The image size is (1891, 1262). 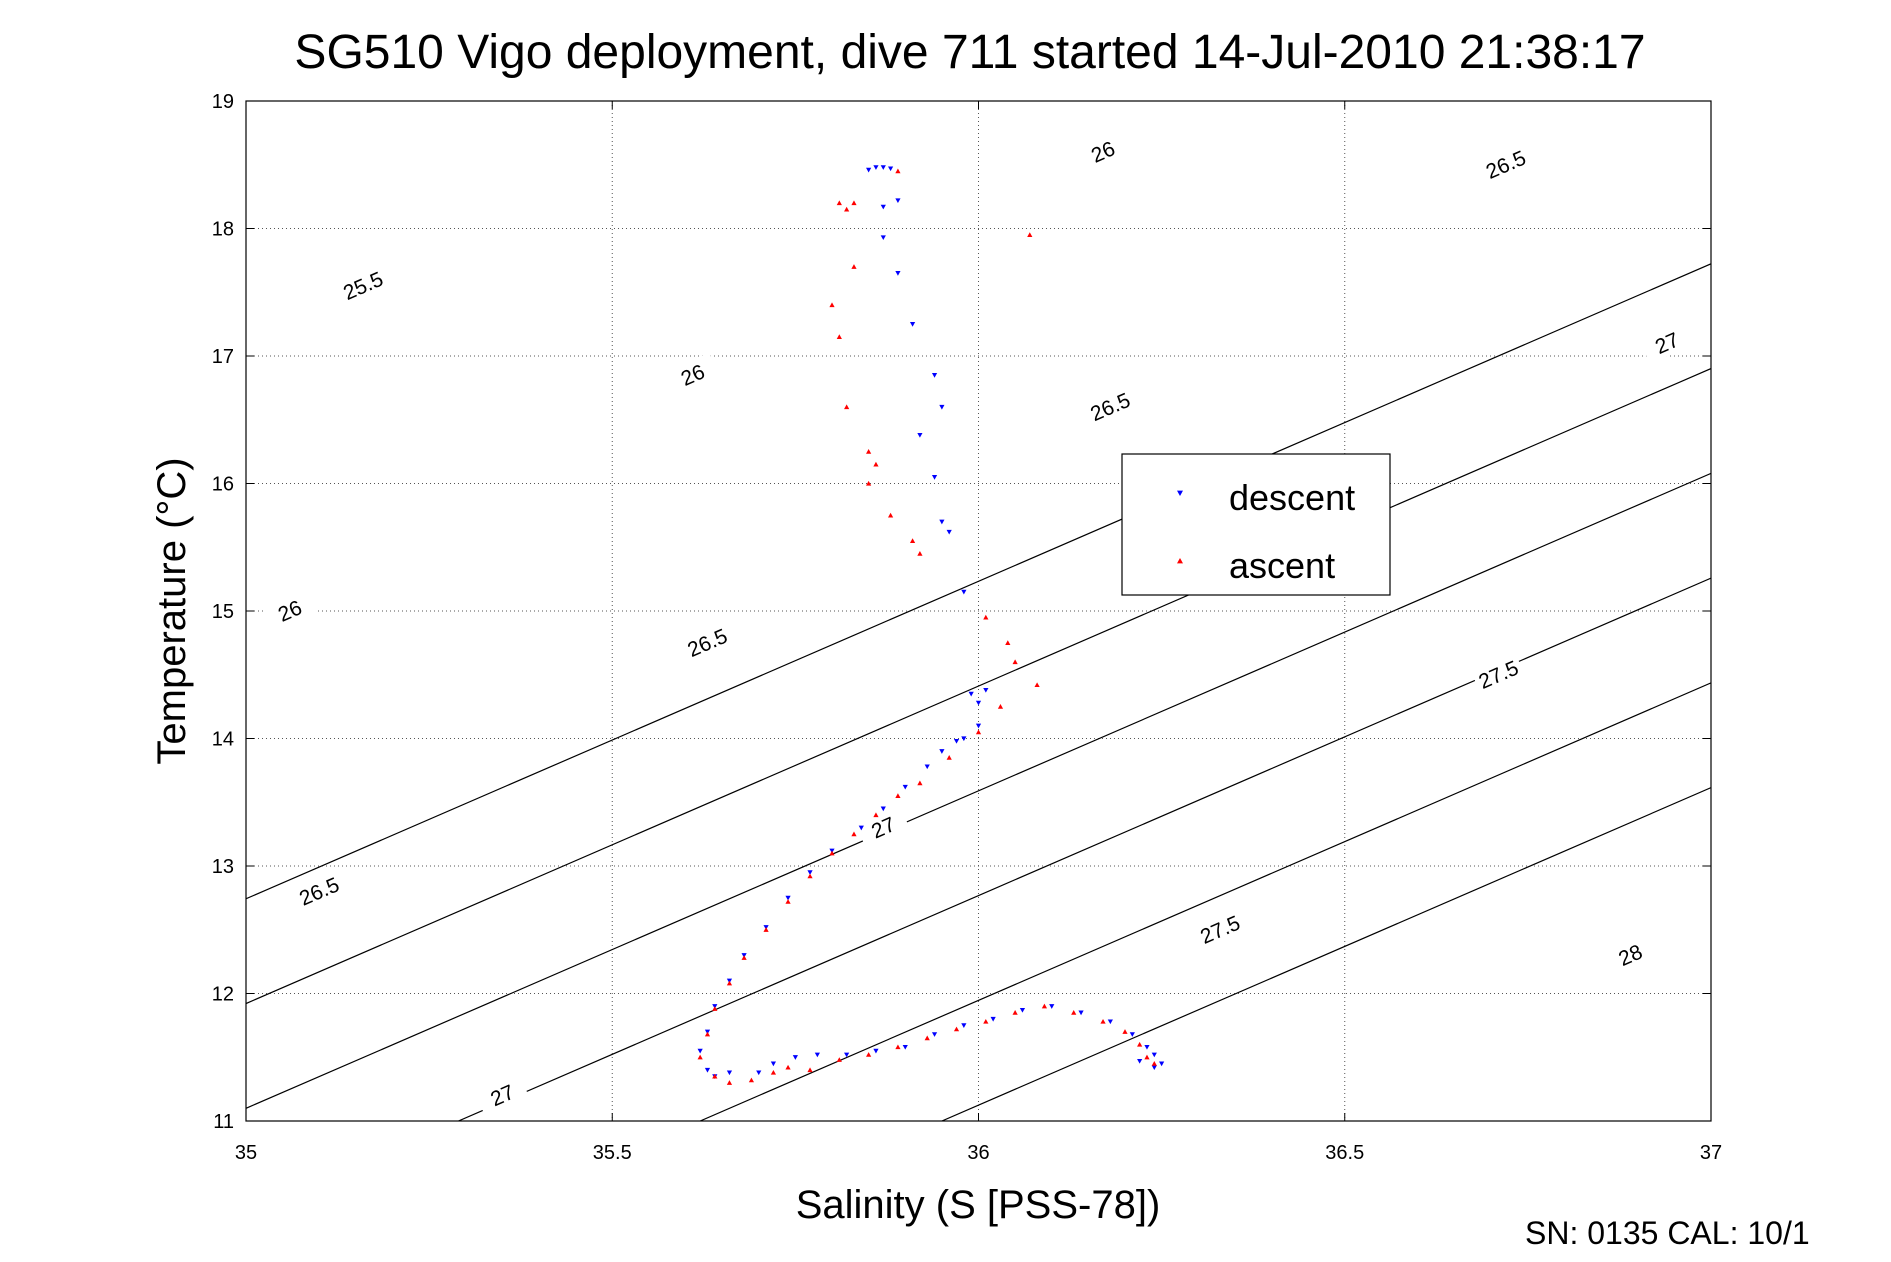 I want to click on y-tick-label: 14, so click(x=223, y=740).